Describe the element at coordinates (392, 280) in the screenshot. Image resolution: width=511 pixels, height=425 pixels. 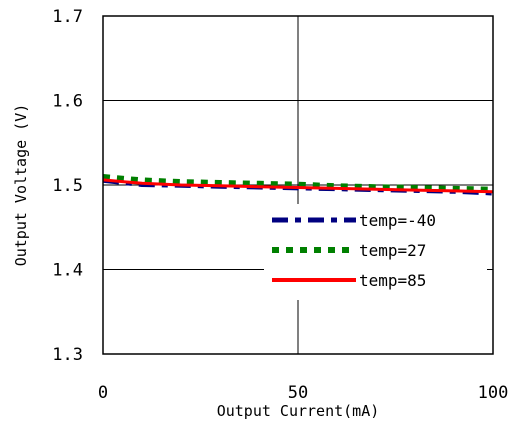
I see `legend-label-3: temp=85` at that location.